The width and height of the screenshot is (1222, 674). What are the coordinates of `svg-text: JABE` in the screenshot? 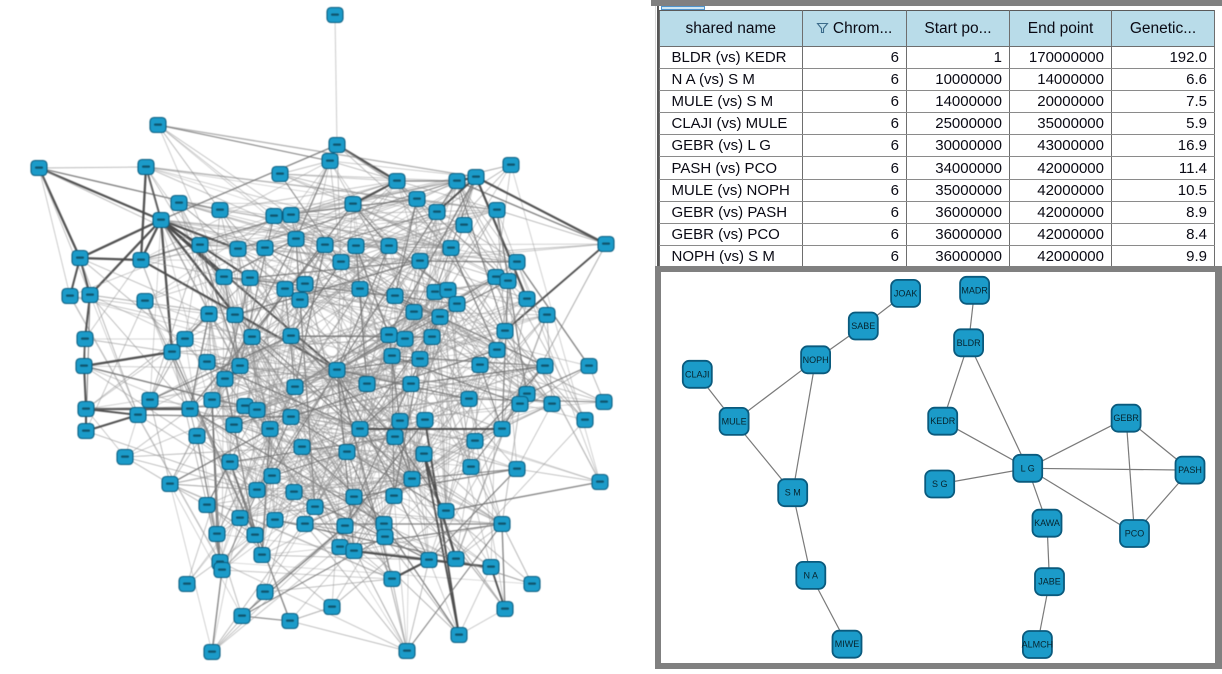 It's located at (1049, 582).